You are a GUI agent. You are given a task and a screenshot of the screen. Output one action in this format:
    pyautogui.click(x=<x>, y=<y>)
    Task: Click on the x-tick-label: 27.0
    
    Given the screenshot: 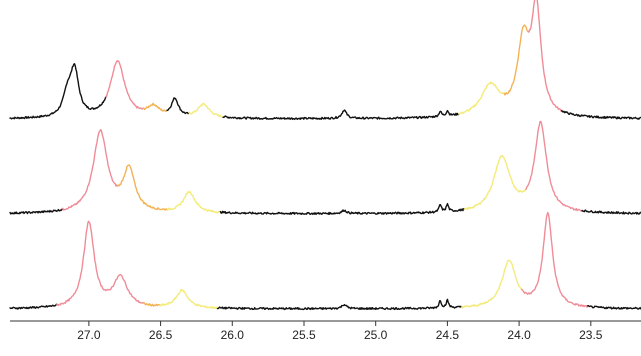 What is the action you would take?
    pyautogui.click(x=89, y=335)
    